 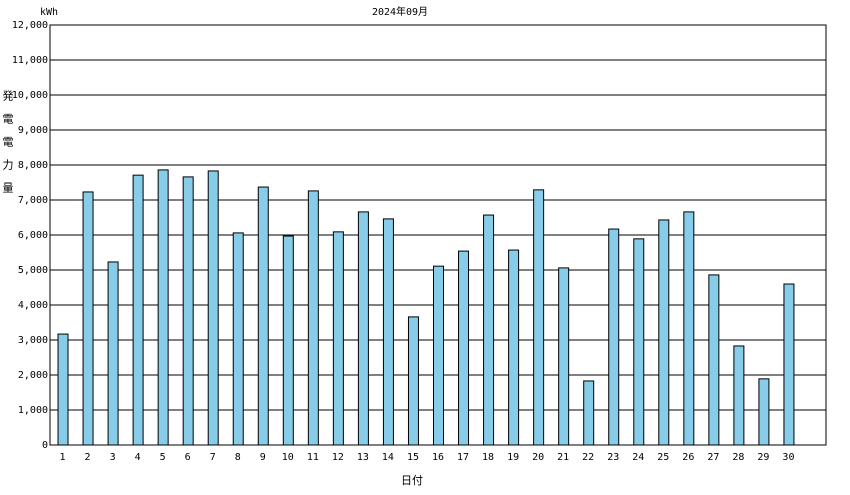 I want to click on y-tick-label: 7,000, so click(x=33, y=200).